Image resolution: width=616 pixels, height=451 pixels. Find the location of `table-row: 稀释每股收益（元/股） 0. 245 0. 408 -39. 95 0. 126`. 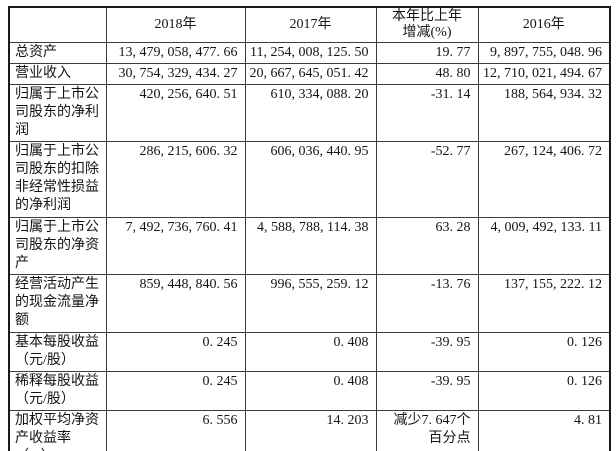

table-row: 稀释每股收益（元/股） 0. 245 0. 408 -39. 95 0. 126 is located at coordinates (309, 391).